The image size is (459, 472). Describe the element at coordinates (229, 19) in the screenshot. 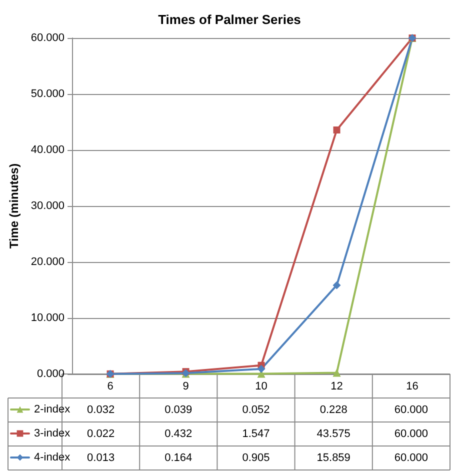

I see `chart-title: Times of Palmer Series` at that location.